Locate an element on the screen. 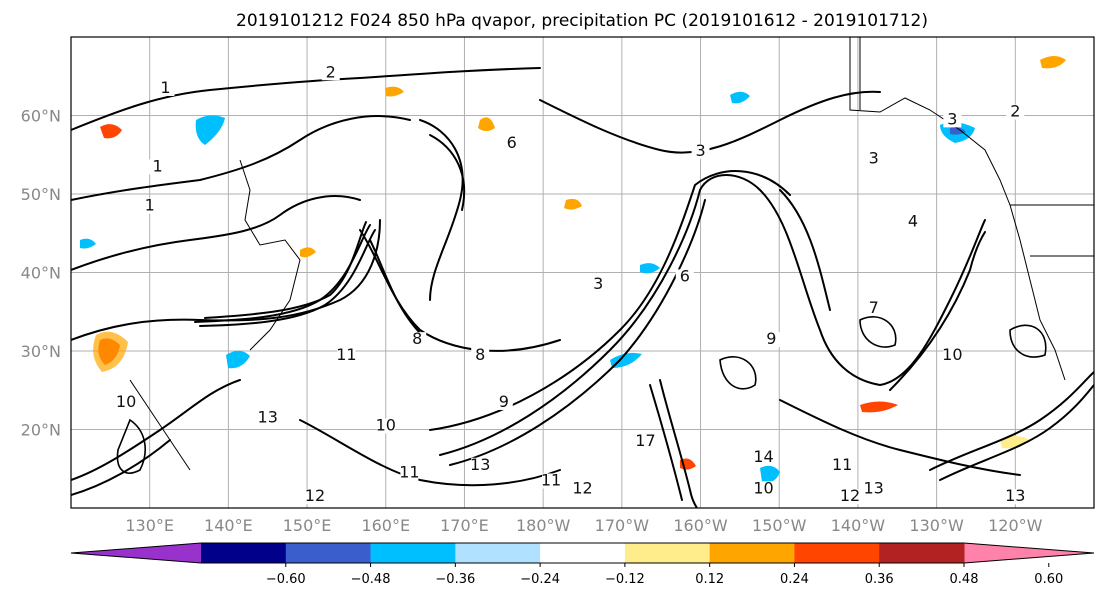 The width and height of the screenshot is (1105, 601). lon-tick-label: 170°W is located at coordinates (622, 525).